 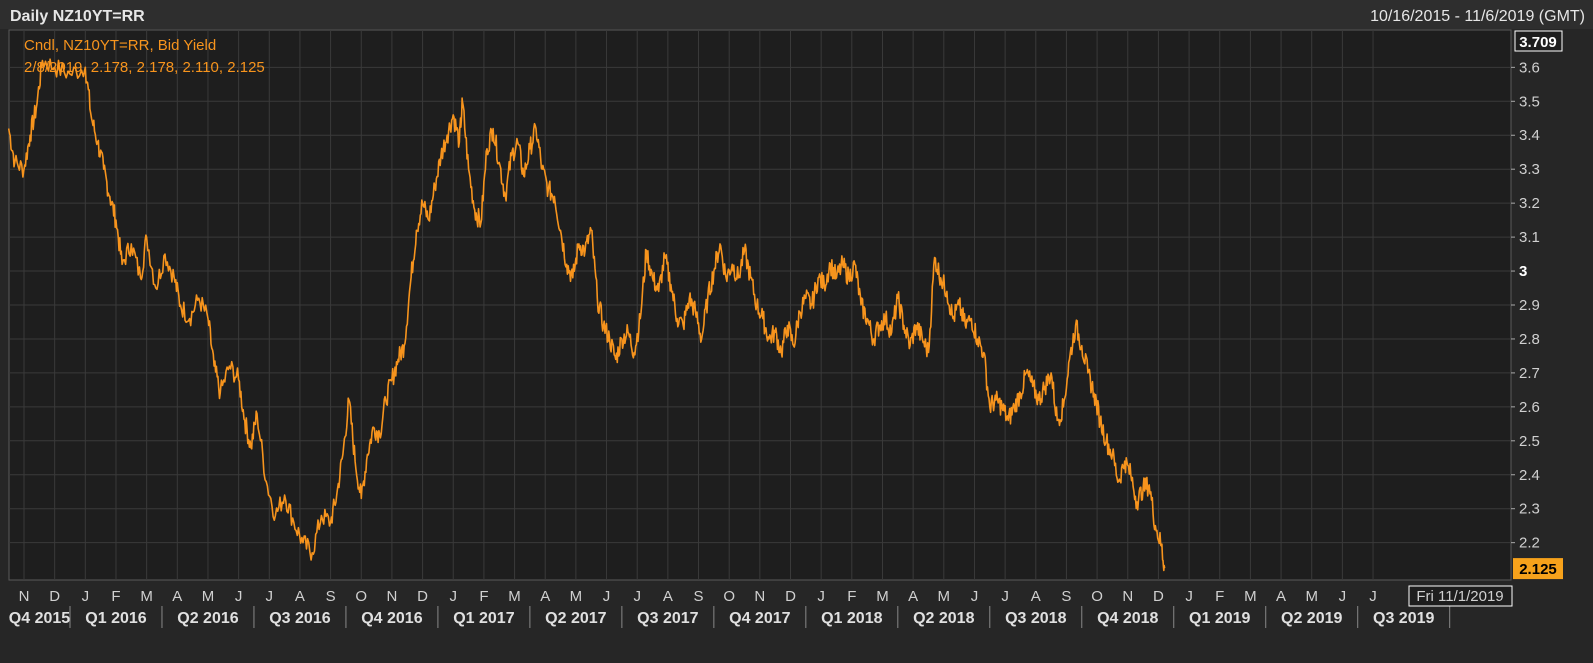 What do you see at coordinates (667, 618) in the screenshot?
I see `quarter-label: Q3 2017` at bounding box center [667, 618].